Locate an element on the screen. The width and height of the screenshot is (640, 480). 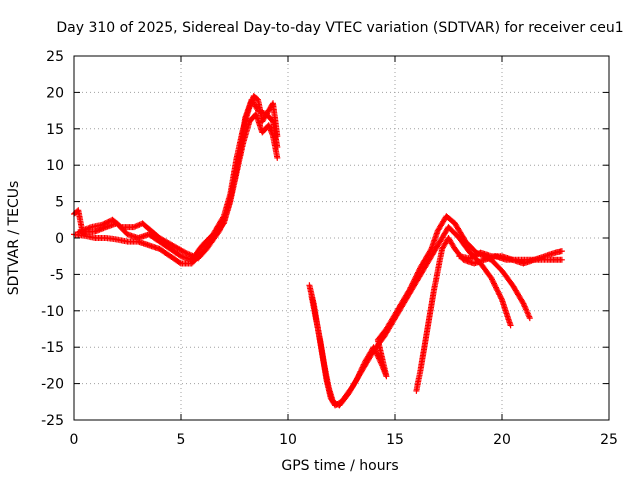
y-tick-label: 20 is located at coordinates (55, 93).